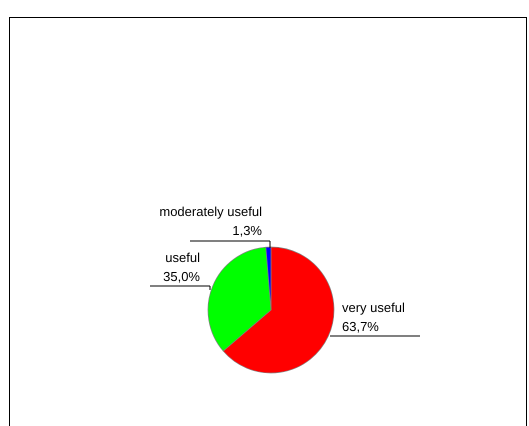  Describe the element at coordinates (210, 211) in the screenshot. I see `slice-label: moderately useful` at that location.